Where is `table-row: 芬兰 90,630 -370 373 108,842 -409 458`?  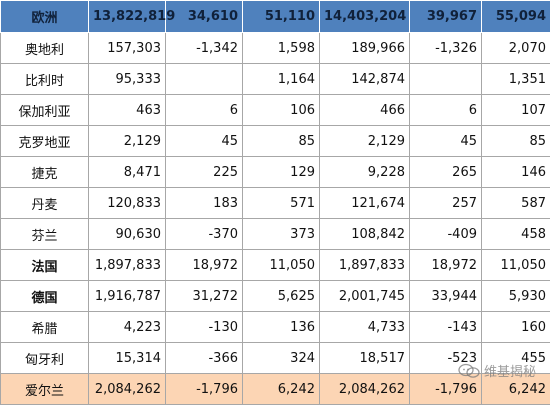 table-row: 芬兰 90,630 -370 373 108,842 -409 458 is located at coordinates (275, 234).